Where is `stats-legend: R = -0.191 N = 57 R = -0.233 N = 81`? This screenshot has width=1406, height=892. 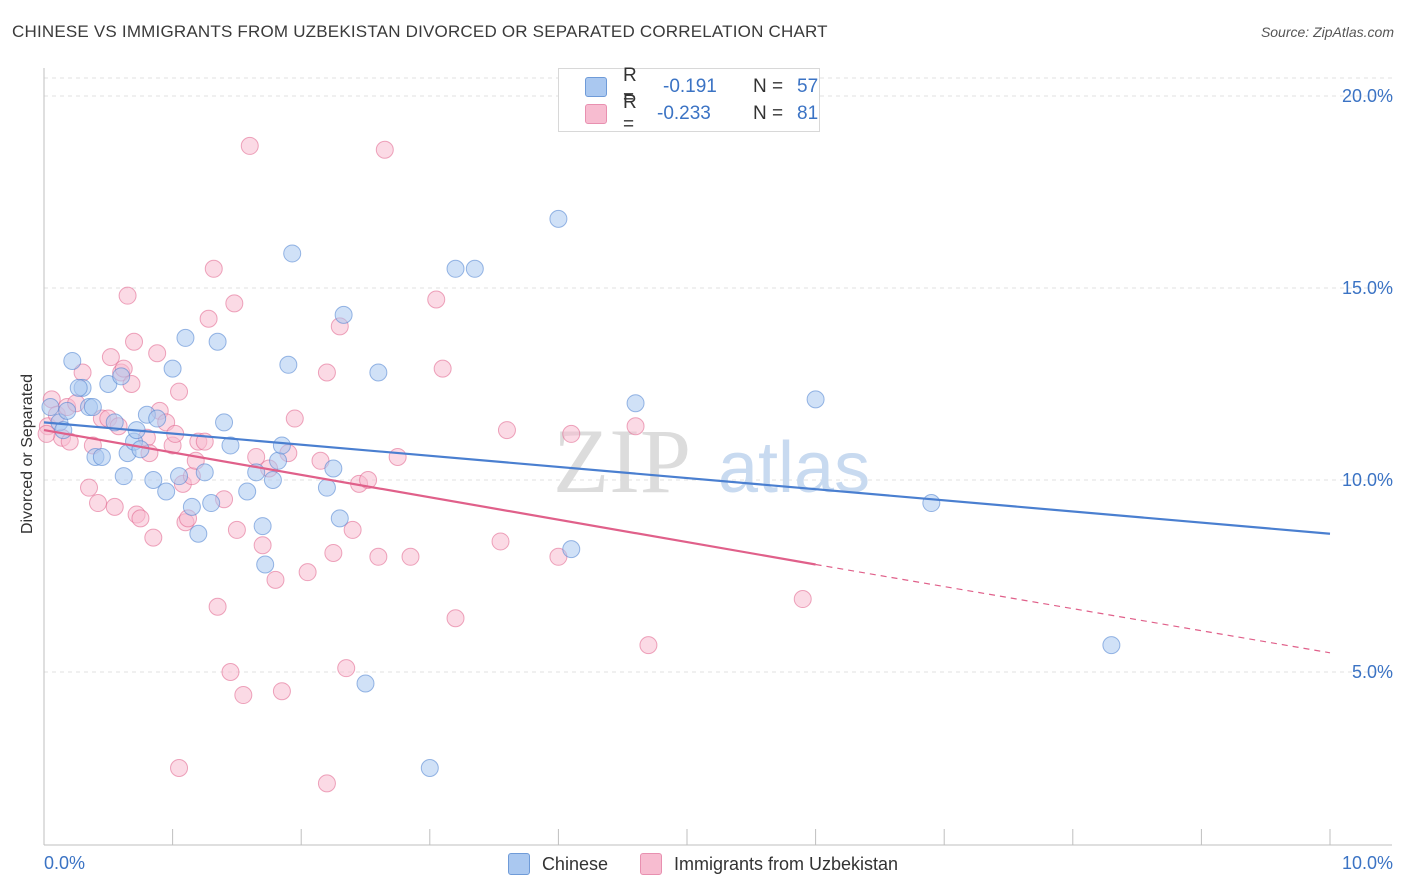
stats-legend: R = -0.191 N = 57 R = -0.233 N = 81 is located at coordinates (689, 100).